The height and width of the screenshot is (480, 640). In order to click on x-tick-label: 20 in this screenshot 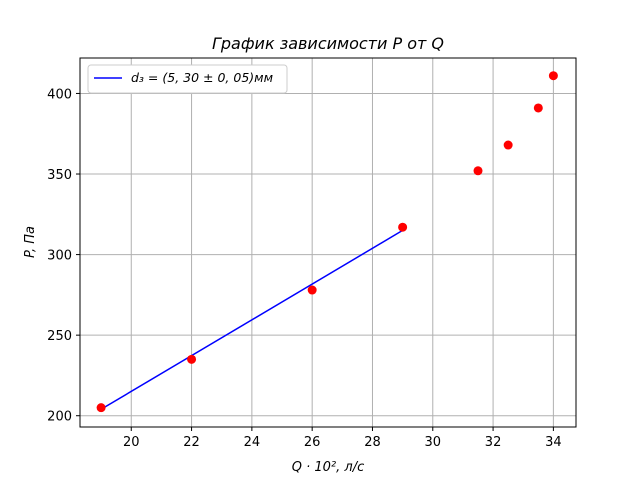, I will do `click(131, 442)`.